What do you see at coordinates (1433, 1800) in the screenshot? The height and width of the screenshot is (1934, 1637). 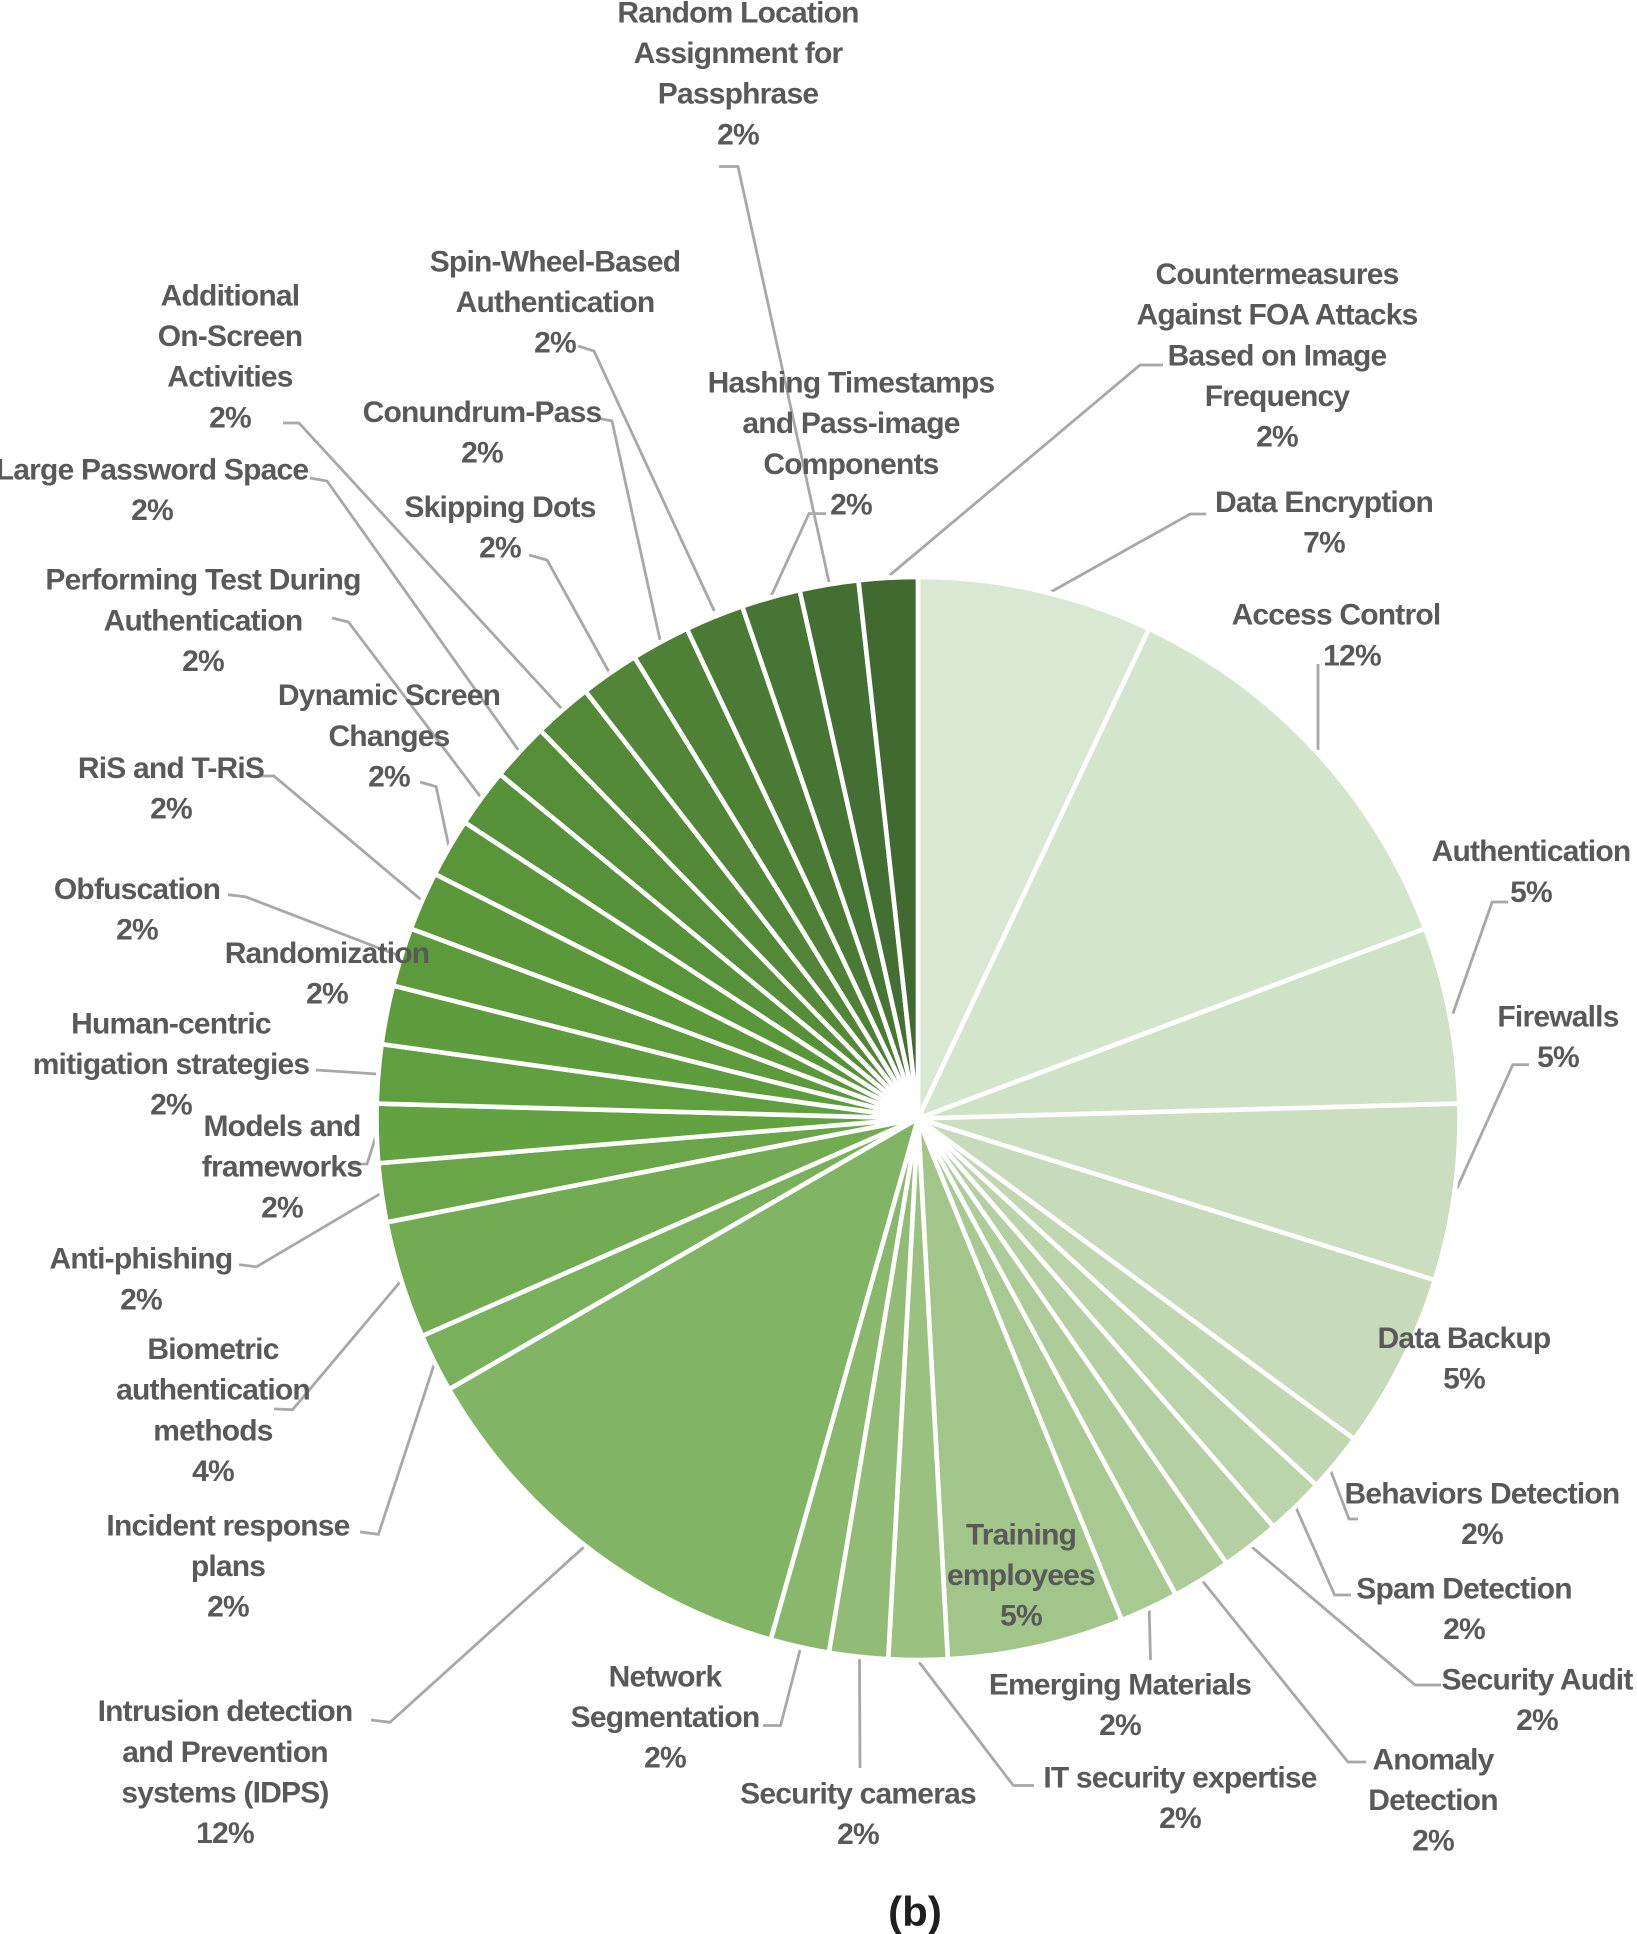 I see `svg-text: Detection` at bounding box center [1433, 1800].